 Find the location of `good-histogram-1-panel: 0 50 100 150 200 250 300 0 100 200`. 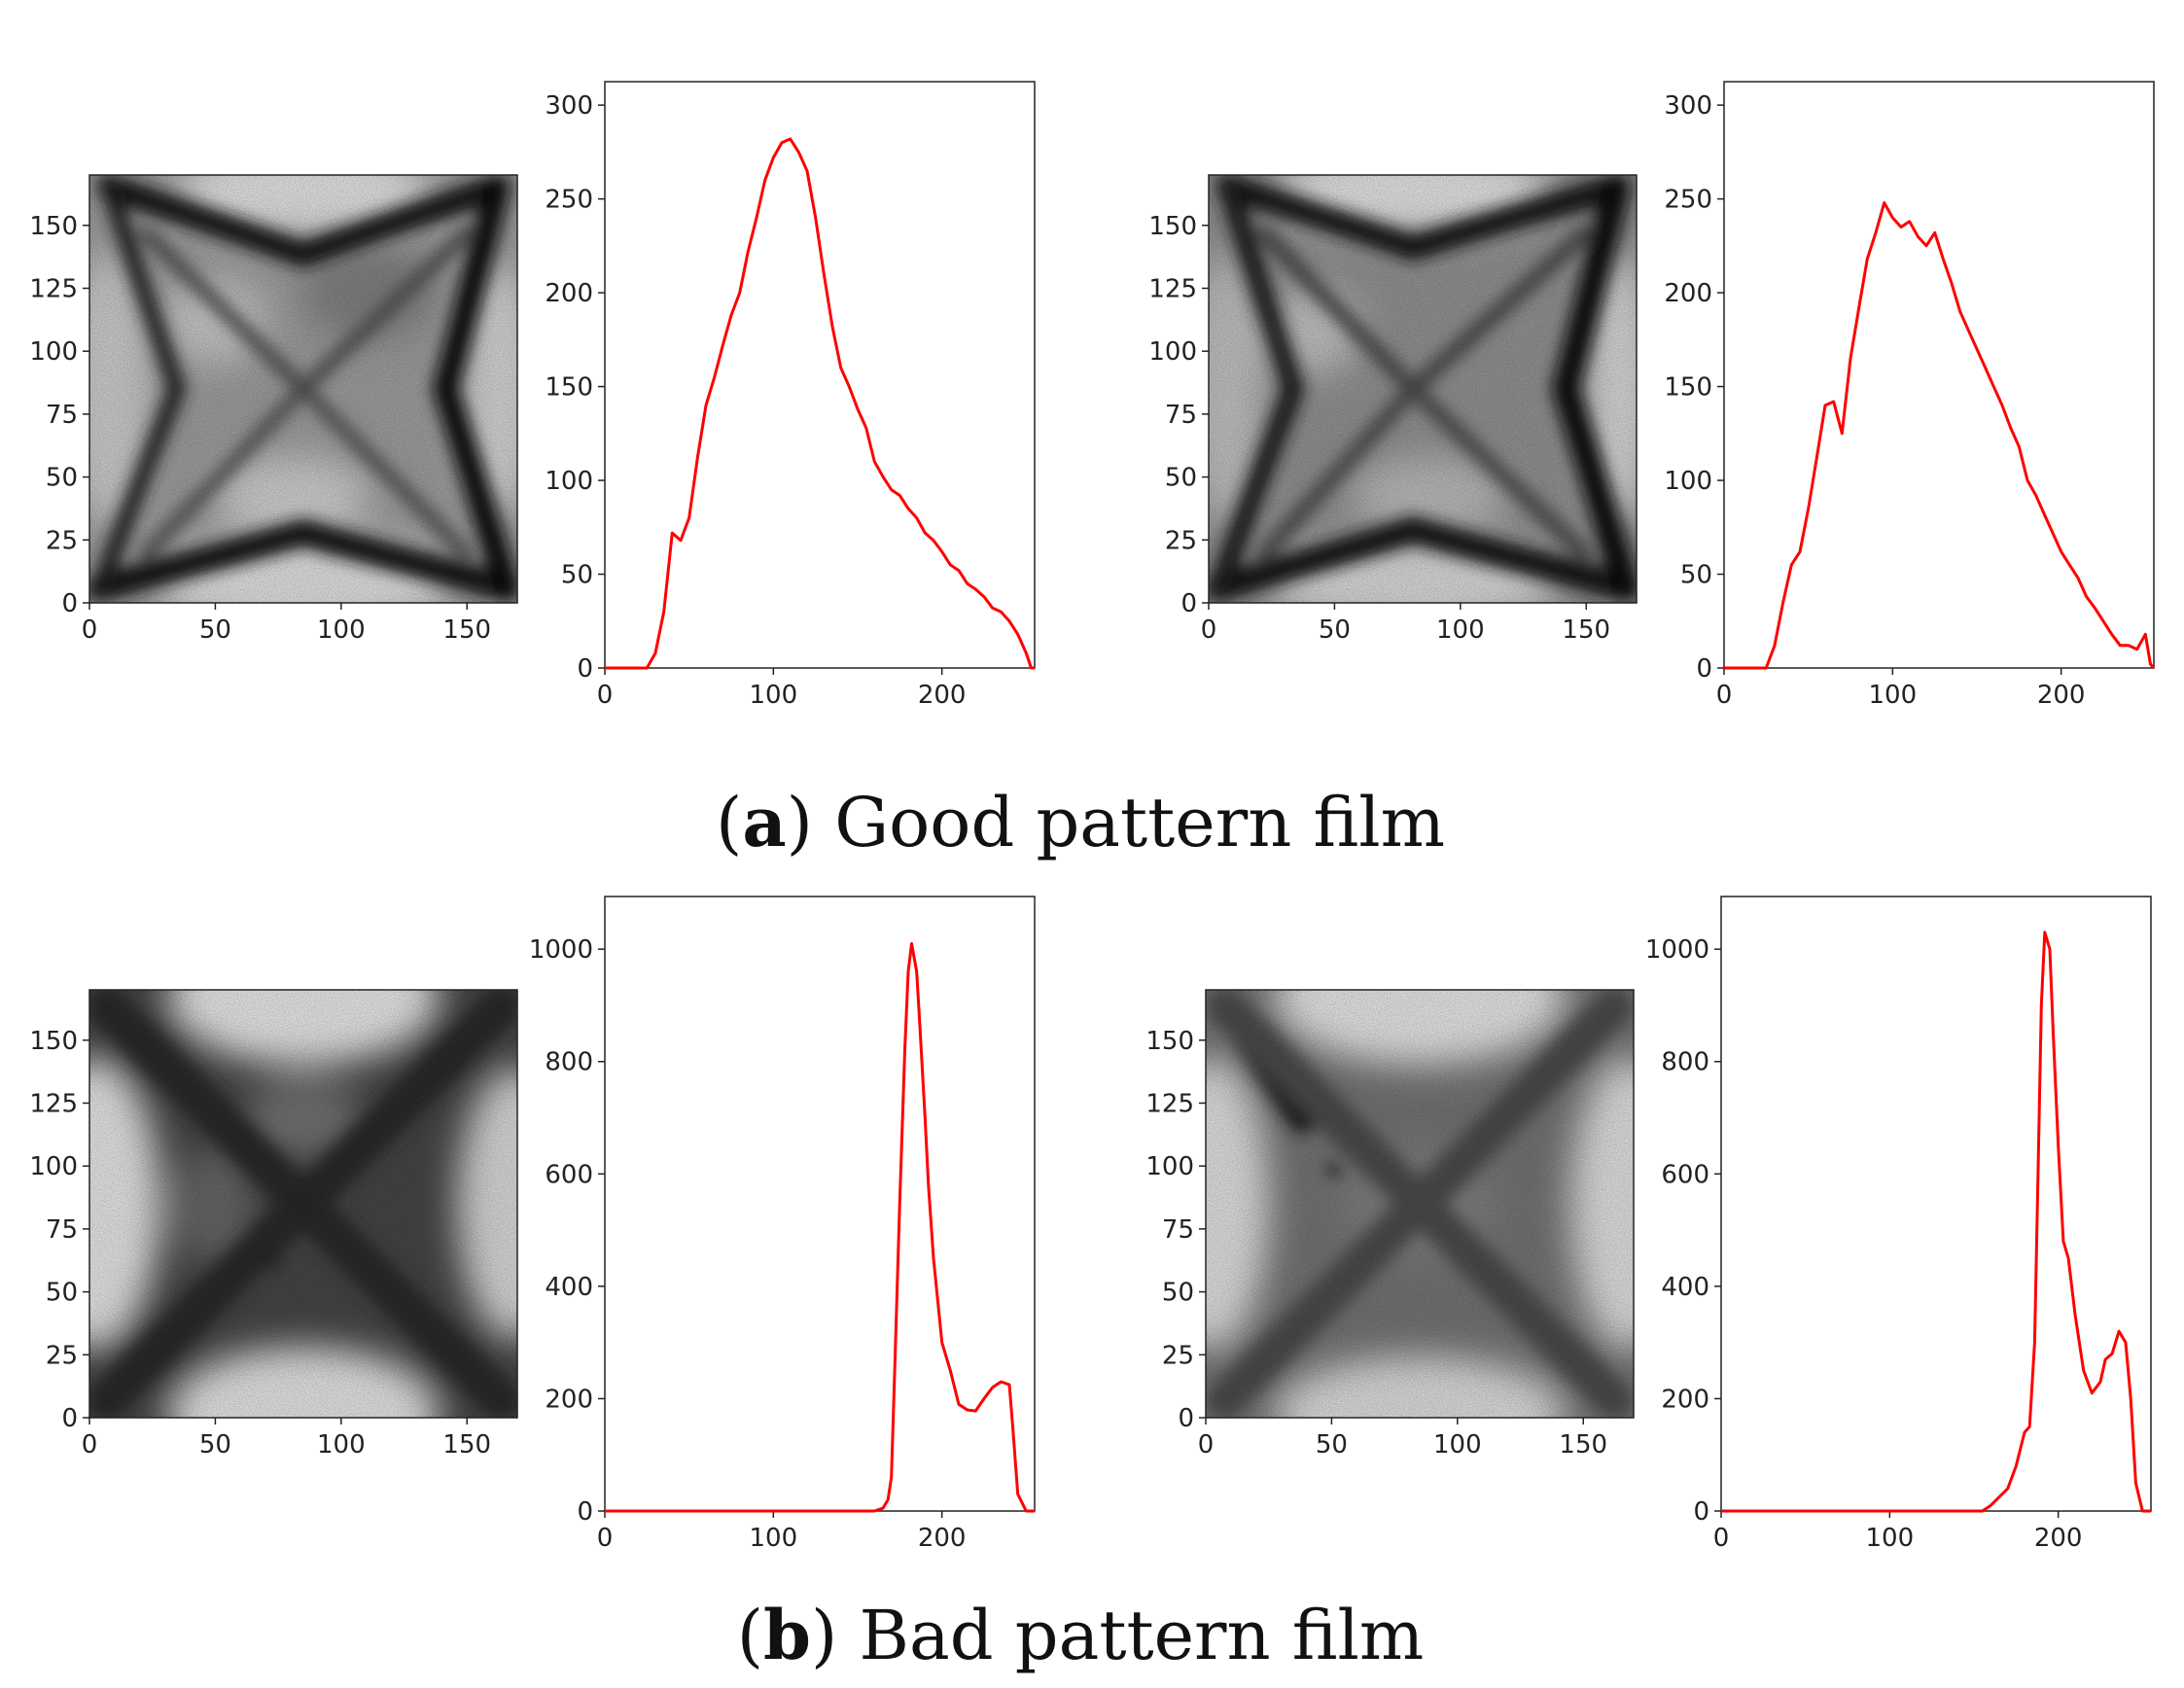

good-histogram-1-panel: 0 50 100 150 200 250 300 0 100 200 is located at coordinates (790, 396).